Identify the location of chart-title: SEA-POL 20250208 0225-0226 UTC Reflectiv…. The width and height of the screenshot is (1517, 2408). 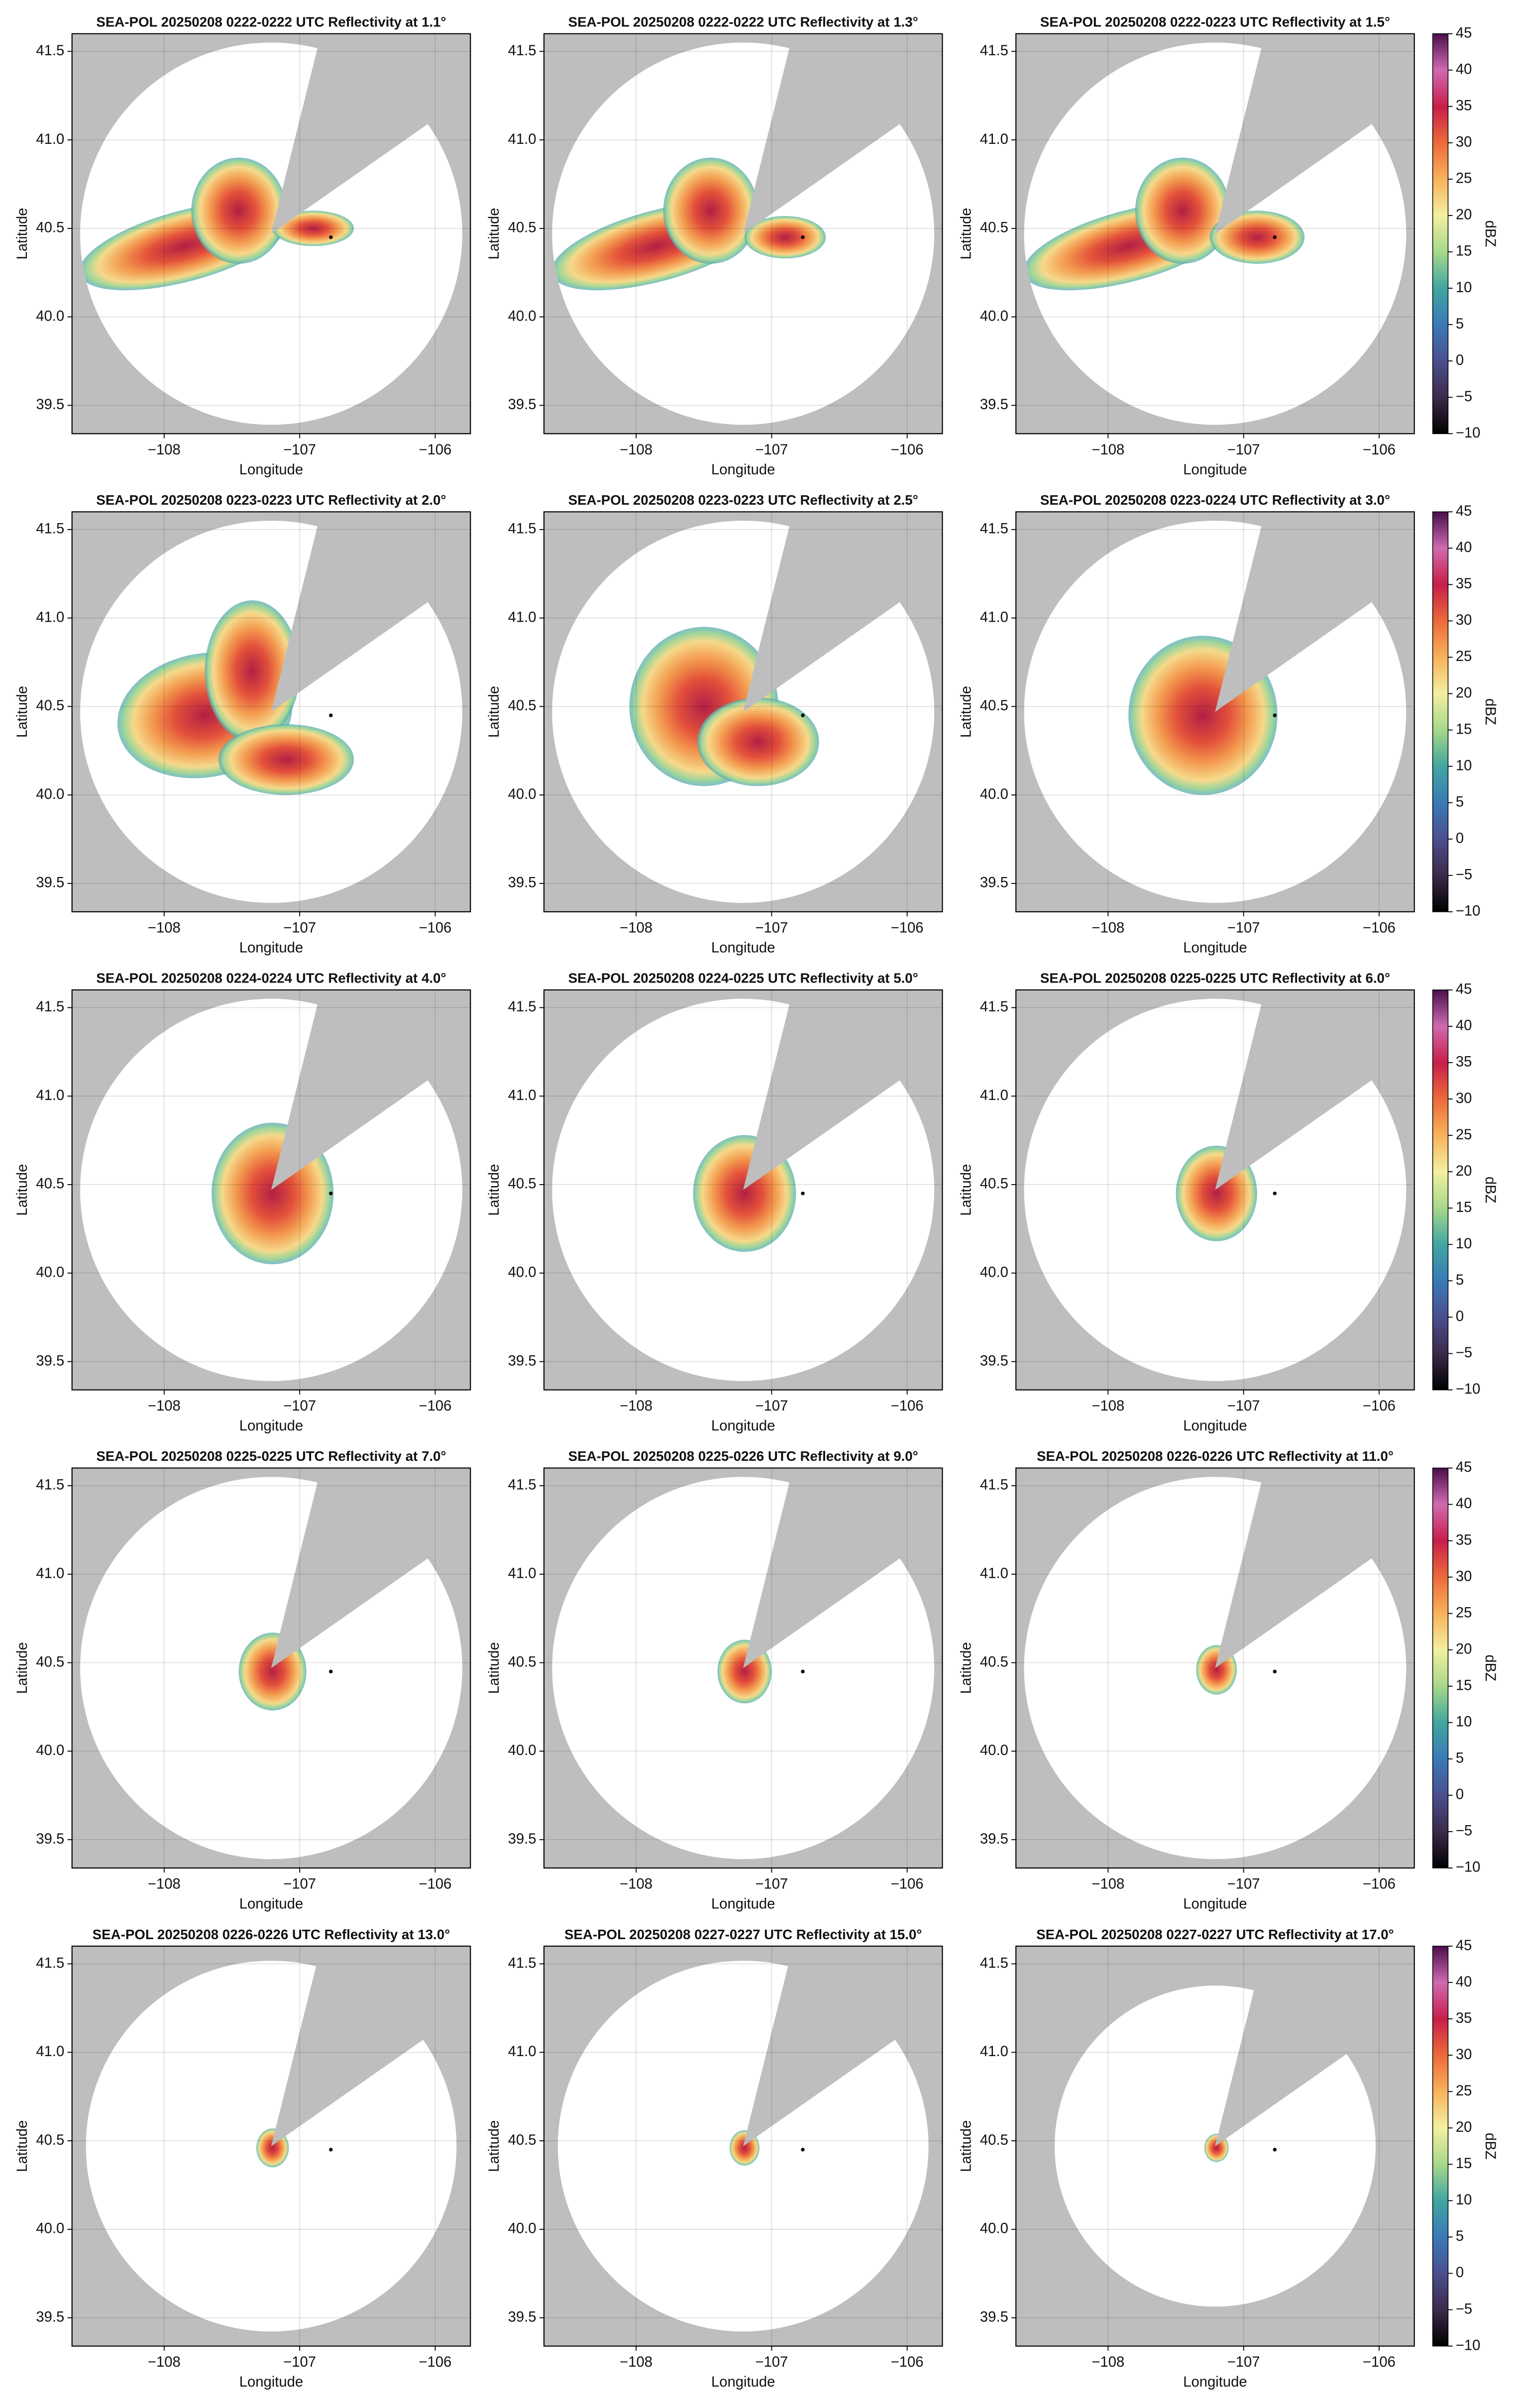
(743, 1456).